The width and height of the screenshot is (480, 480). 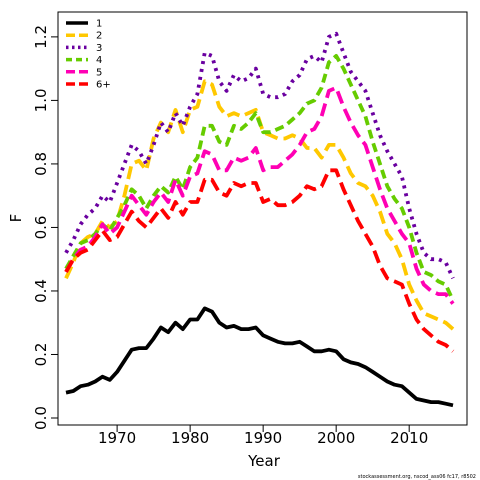 What do you see at coordinates (190, 438) in the screenshot?
I see `x-tick-label: 1980` at bounding box center [190, 438].